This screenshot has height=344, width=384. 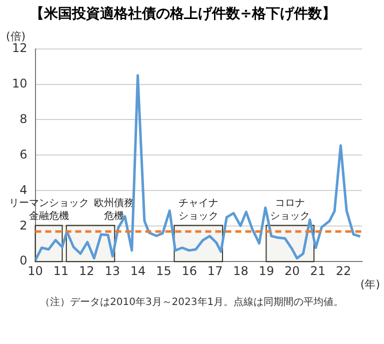 I want to click on y-tick-label: 0, so click(x=24, y=261).